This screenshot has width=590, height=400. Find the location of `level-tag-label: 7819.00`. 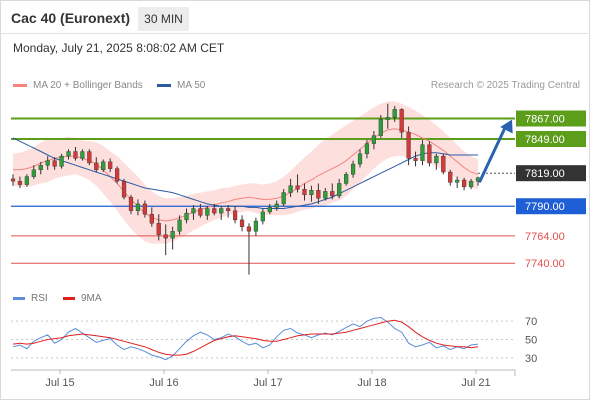

level-tag-label: 7819.00 is located at coordinates (545, 174).